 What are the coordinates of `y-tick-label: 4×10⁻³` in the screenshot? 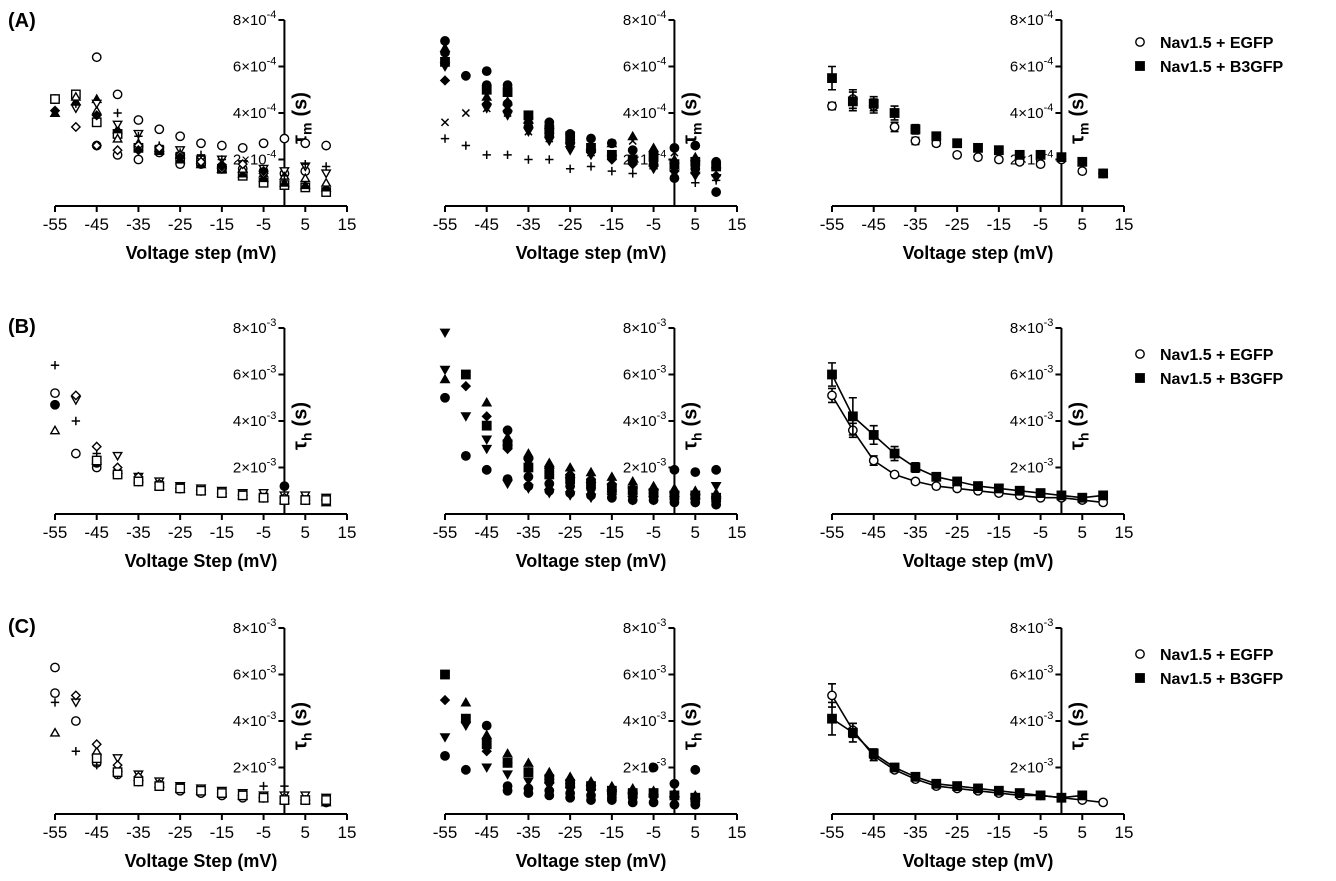 It's located at (255, 720).